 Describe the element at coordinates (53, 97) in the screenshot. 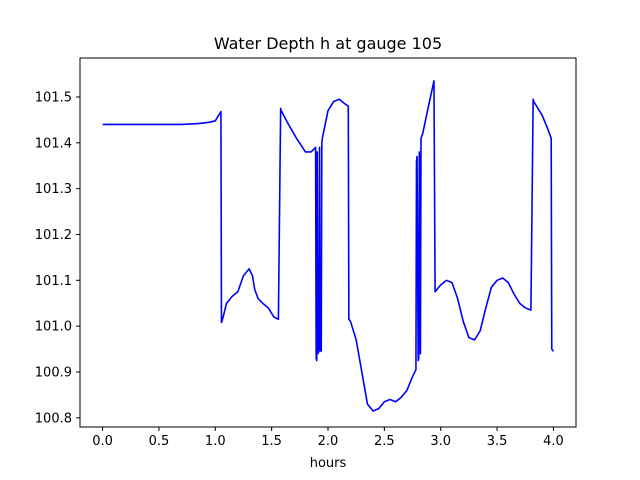

I see `y-tick-label: 101.5` at that location.